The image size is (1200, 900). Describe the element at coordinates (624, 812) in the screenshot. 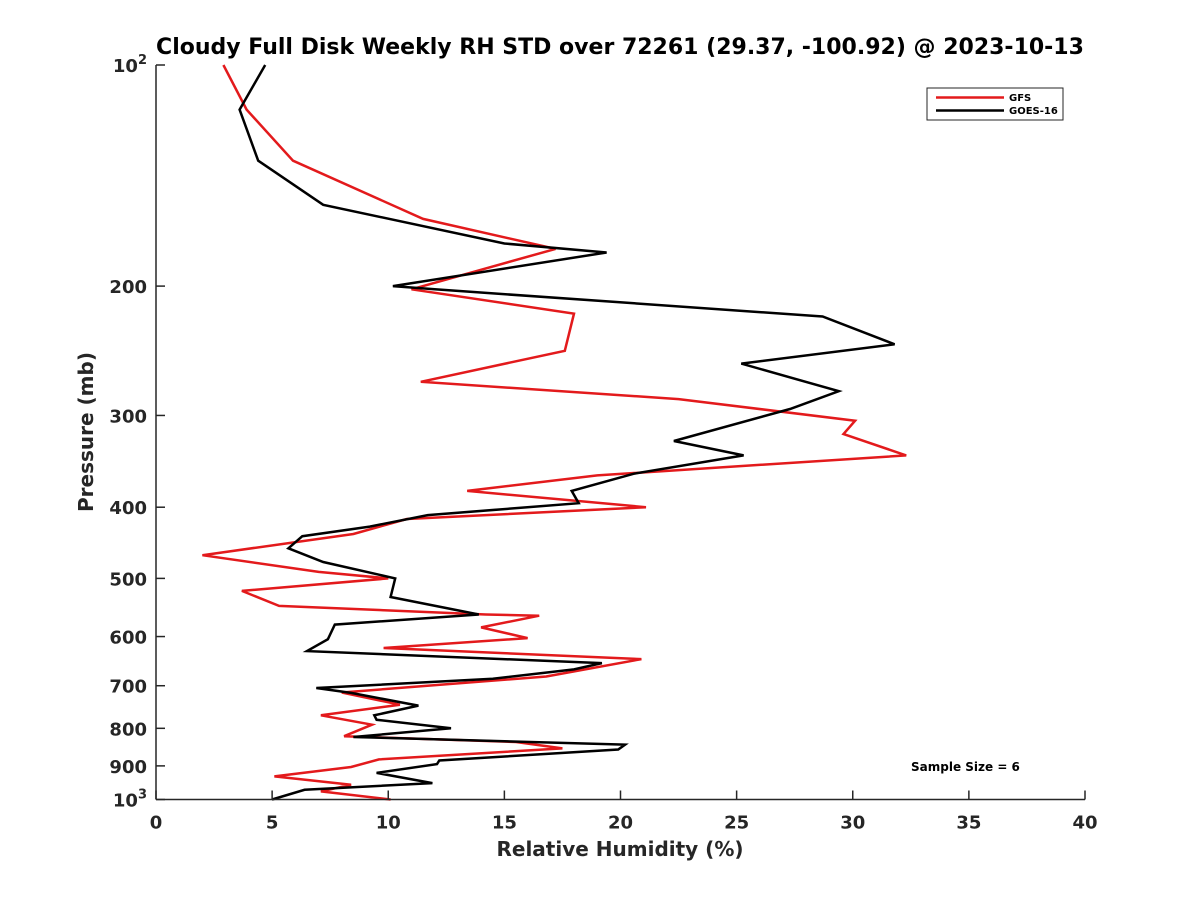

I see `x-ticks: 0 5 10 15 20 25 30 35 40` at that location.